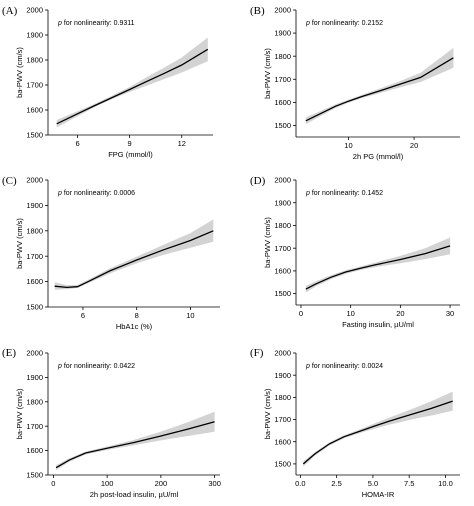 The width and height of the screenshot is (474, 506). Describe the element at coordinates (378, 494) in the screenshot. I see `x-axis-title: HOMA-IR` at that location.